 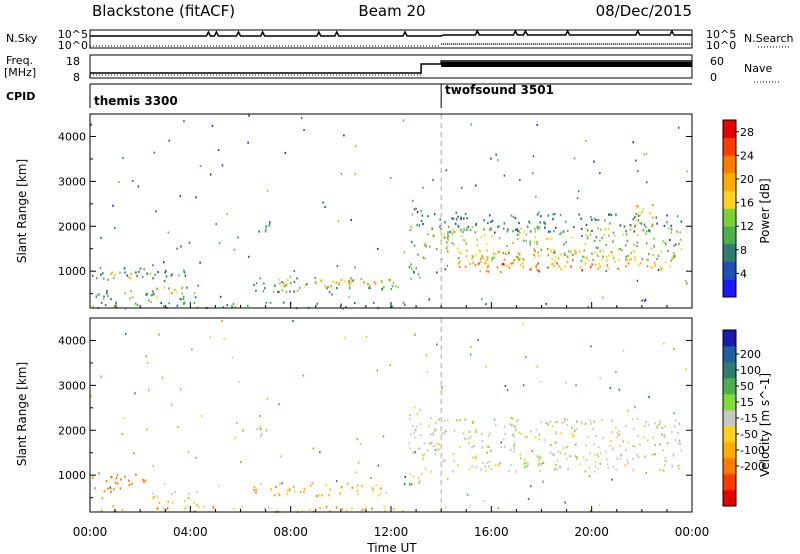 What do you see at coordinates (729, 370) in the screenshot?
I see `colorbar-1-swatch` at bounding box center [729, 370].